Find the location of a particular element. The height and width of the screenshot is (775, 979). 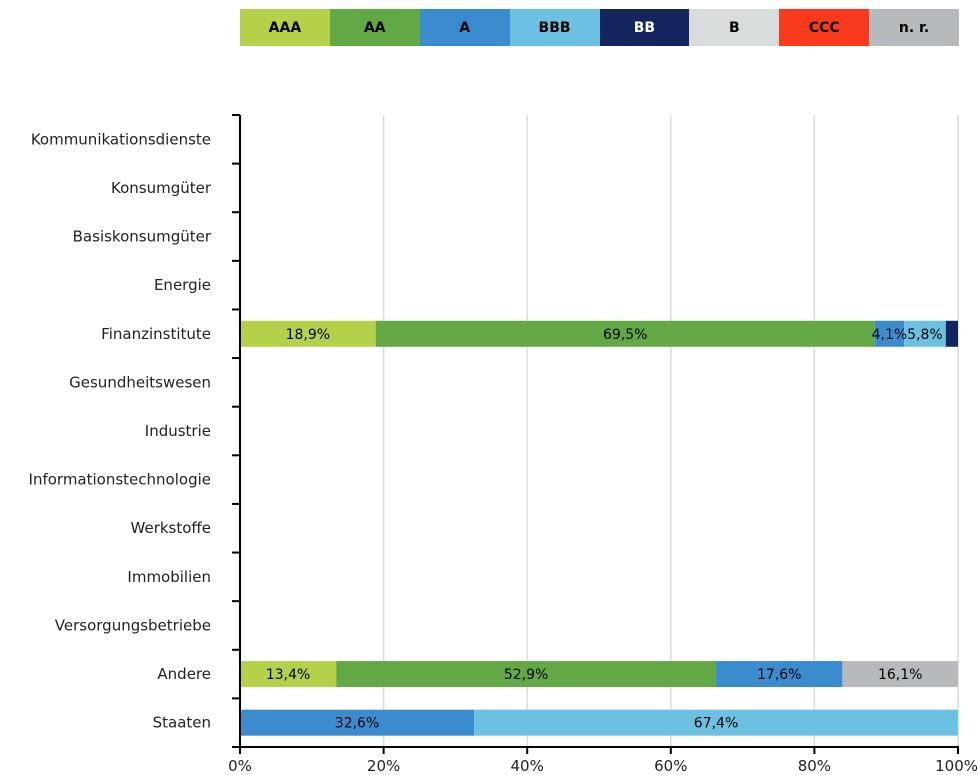

x-tick-label: 60% is located at coordinates (670, 766).